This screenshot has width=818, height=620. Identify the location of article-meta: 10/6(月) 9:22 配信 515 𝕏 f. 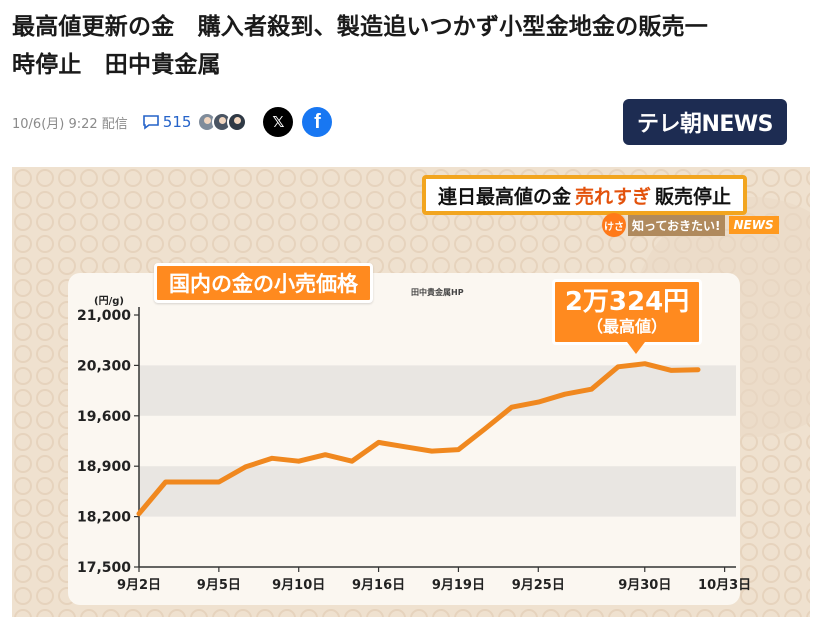
(176, 122).